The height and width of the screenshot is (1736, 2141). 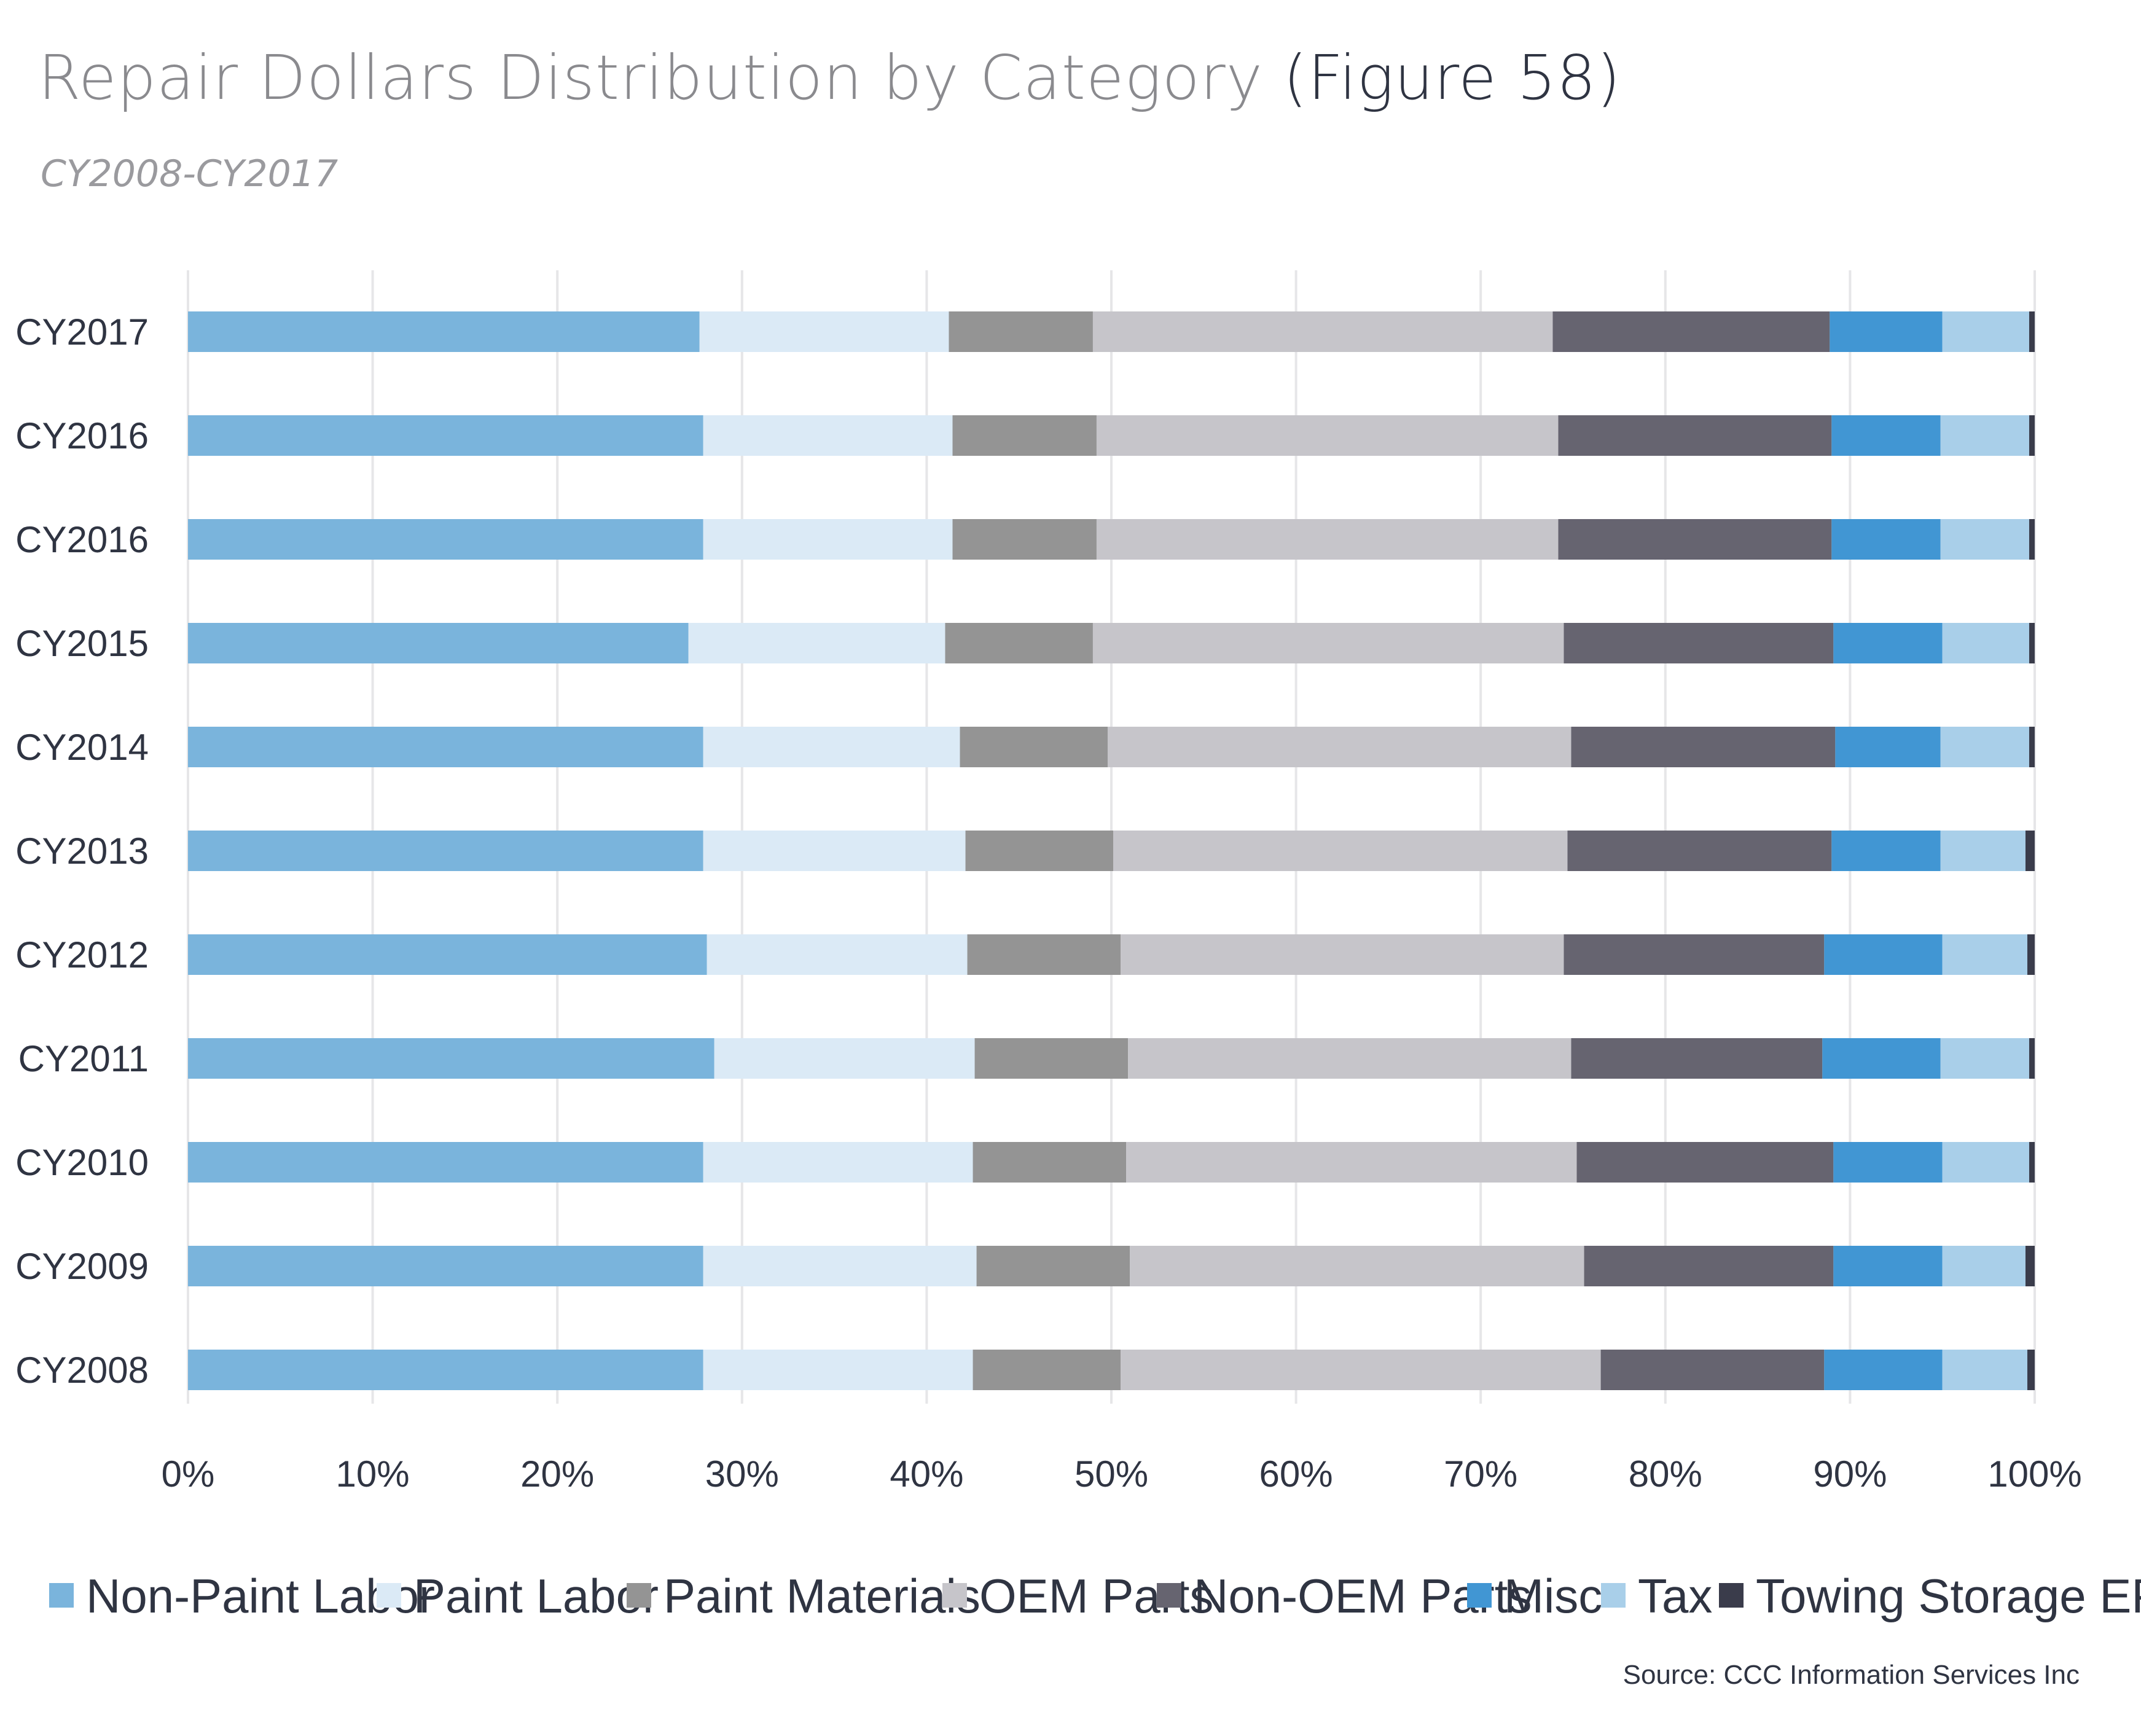 What do you see at coordinates (1675, 1596) in the screenshot?
I see `legend-label: Tax` at bounding box center [1675, 1596].